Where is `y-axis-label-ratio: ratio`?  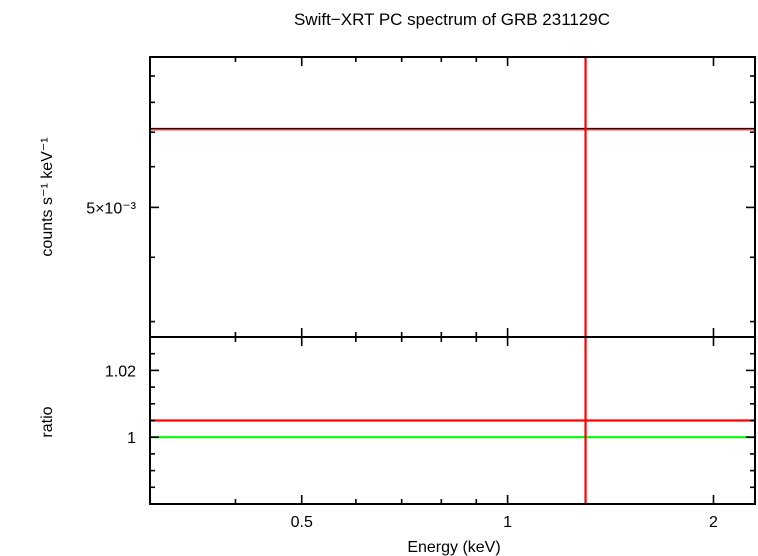 y-axis-label-ratio: ratio is located at coordinates (47, 421).